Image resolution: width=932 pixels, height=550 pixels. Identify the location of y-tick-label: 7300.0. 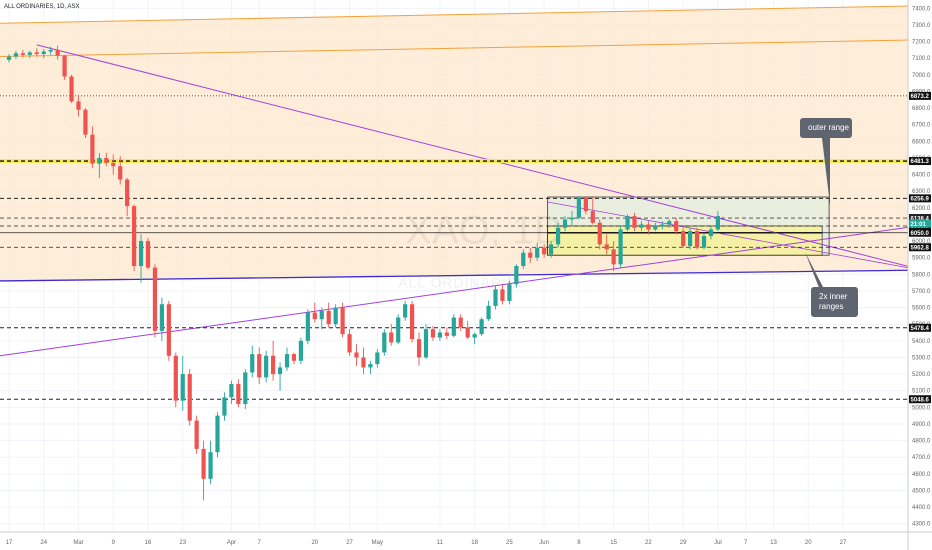
(921, 26).